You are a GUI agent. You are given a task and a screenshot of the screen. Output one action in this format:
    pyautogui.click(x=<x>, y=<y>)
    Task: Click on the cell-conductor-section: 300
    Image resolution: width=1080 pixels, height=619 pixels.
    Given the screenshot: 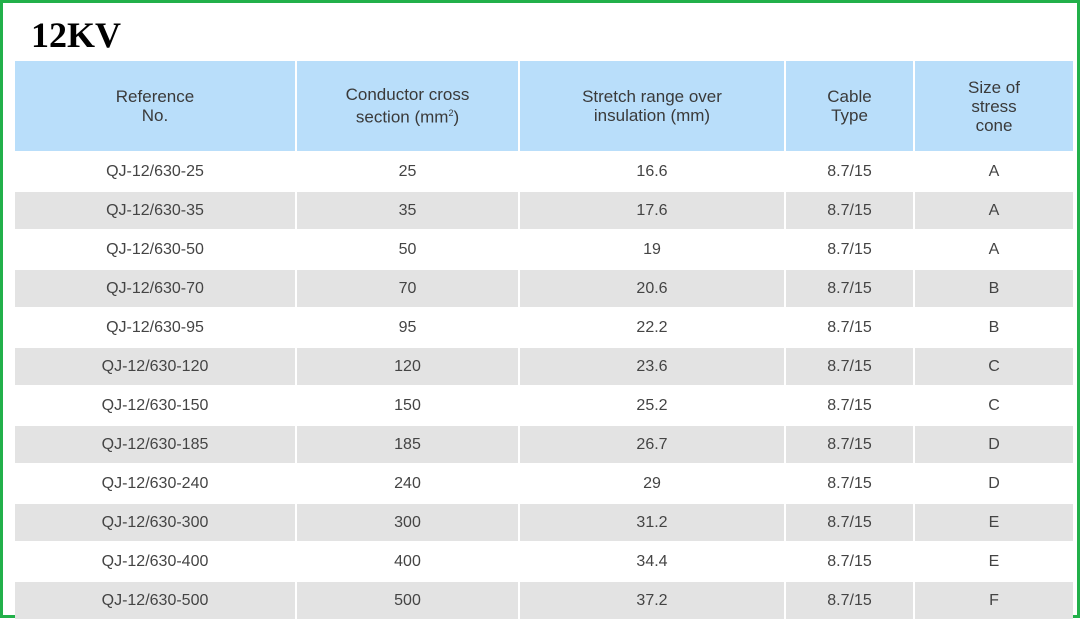 What is the action you would take?
    pyautogui.click(x=408, y=521)
    